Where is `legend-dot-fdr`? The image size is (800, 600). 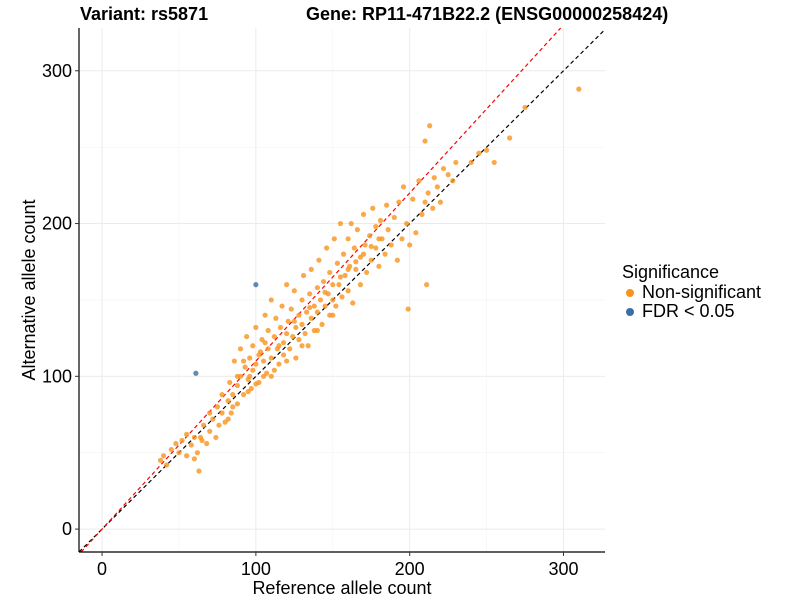 legend-dot-fdr is located at coordinates (630, 311).